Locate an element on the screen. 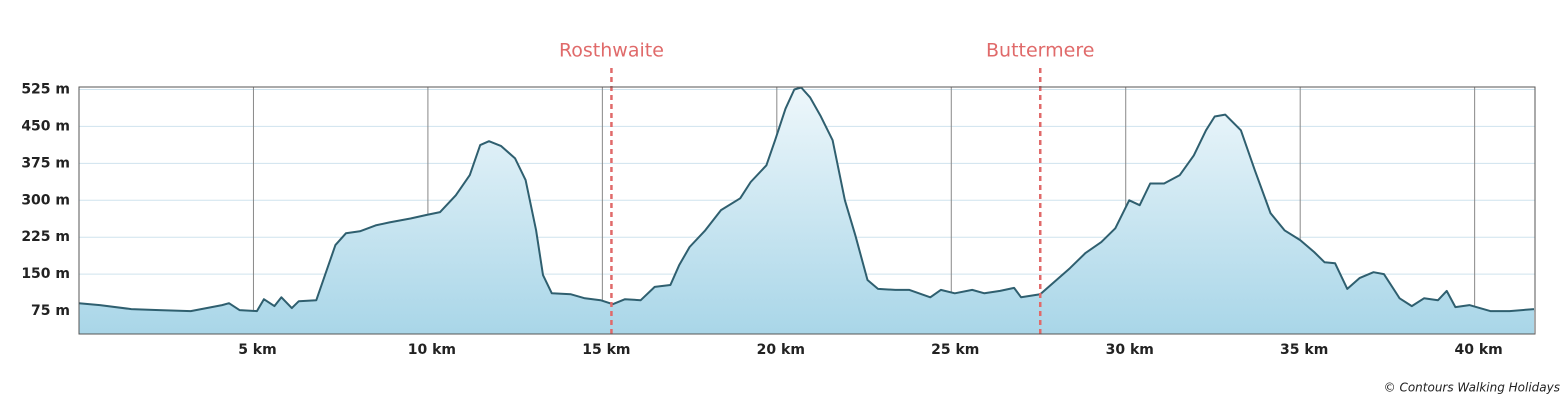 The image size is (1564, 407). annotation-label: Rosthwaite is located at coordinates (611, 51).